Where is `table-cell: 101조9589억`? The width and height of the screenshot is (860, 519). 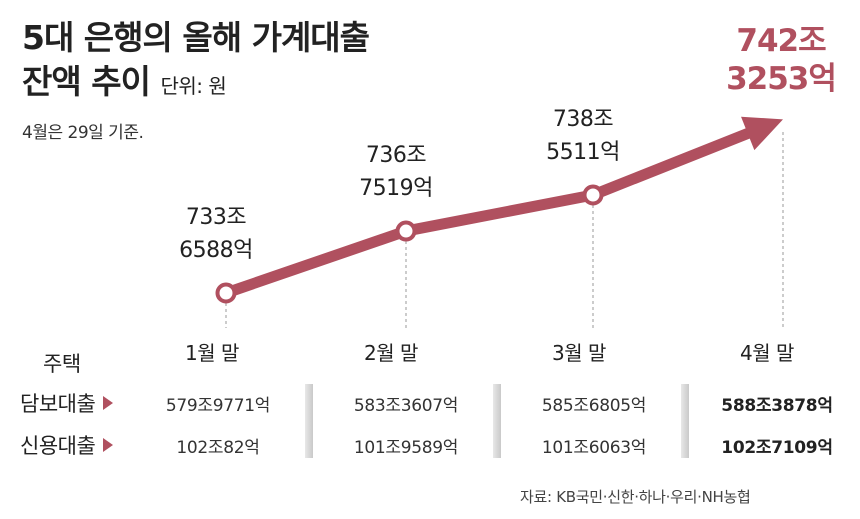
table-cell: 101조9589억 is located at coordinates (406, 448).